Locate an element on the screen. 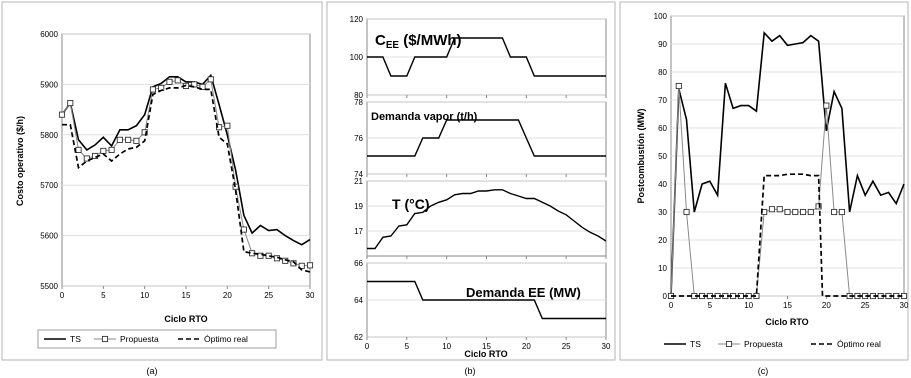 This screenshot has height=378, width=911. y-tick-label: 100 is located at coordinates (357, 57).